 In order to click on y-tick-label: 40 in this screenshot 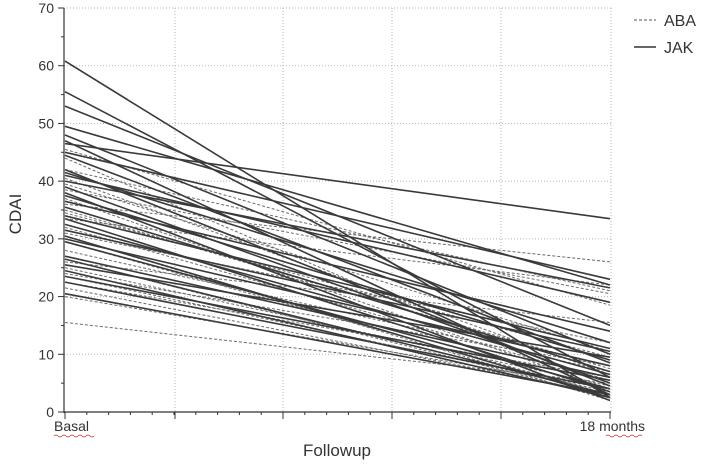, I will do `click(46, 181)`.